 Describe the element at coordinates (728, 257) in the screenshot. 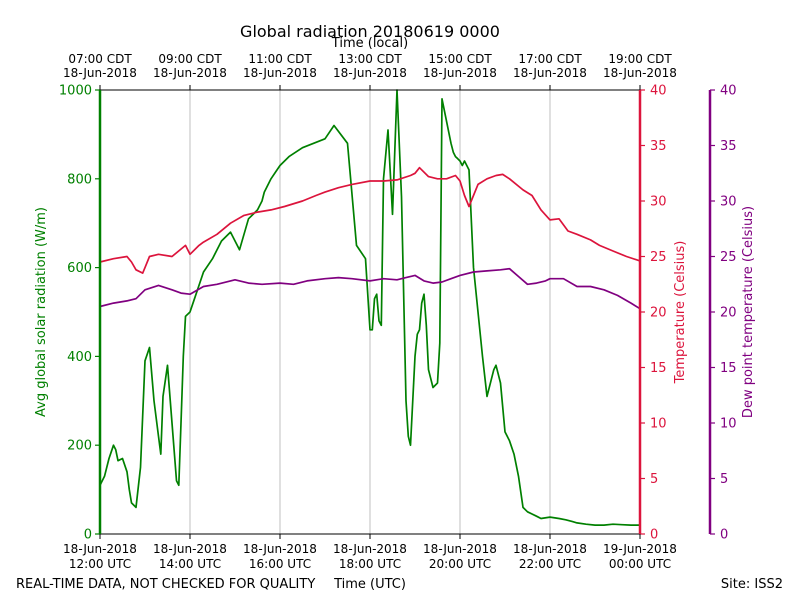

I see `dewpoint-tick-label-25: 25` at that location.